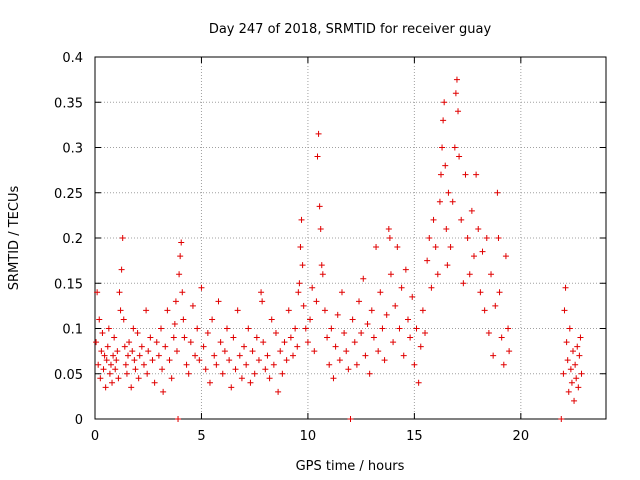 The height and width of the screenshot is (480, 640). What do you see at coordinates (14, 238) in the screenshot?
I see `y-axis-label: SRMTID / TECUs` at bounding box center [14, 238].